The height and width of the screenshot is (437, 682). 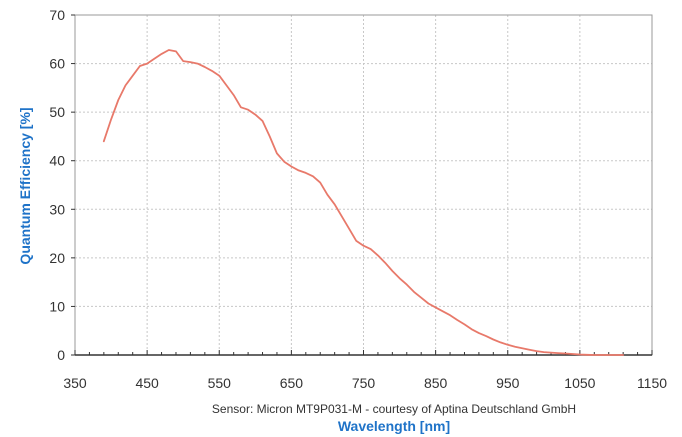 I want to click on y-tick-label: 10, so click(x=57, y=306).